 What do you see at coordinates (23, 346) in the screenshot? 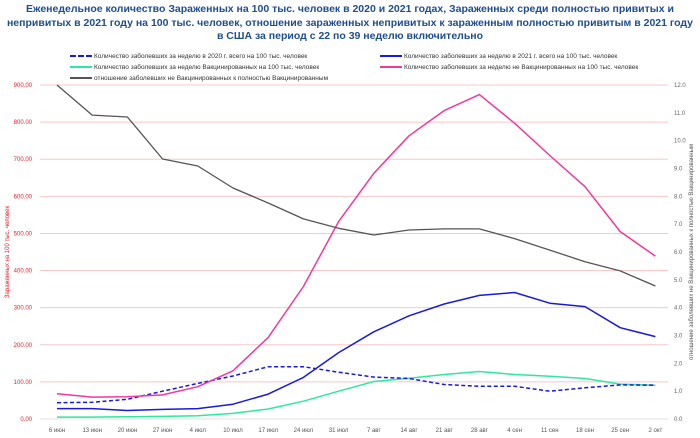
I see `y-tick-label: 200.00` at bounding box center [23, 346].